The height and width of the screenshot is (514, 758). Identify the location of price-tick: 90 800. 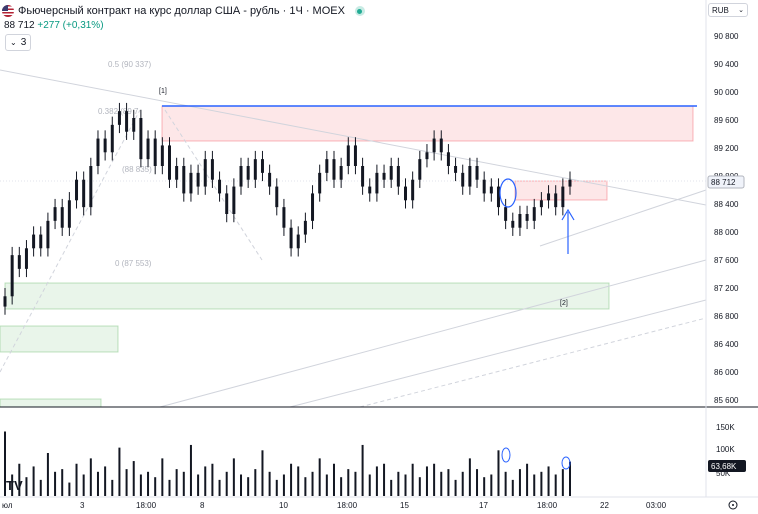
(726, 36).